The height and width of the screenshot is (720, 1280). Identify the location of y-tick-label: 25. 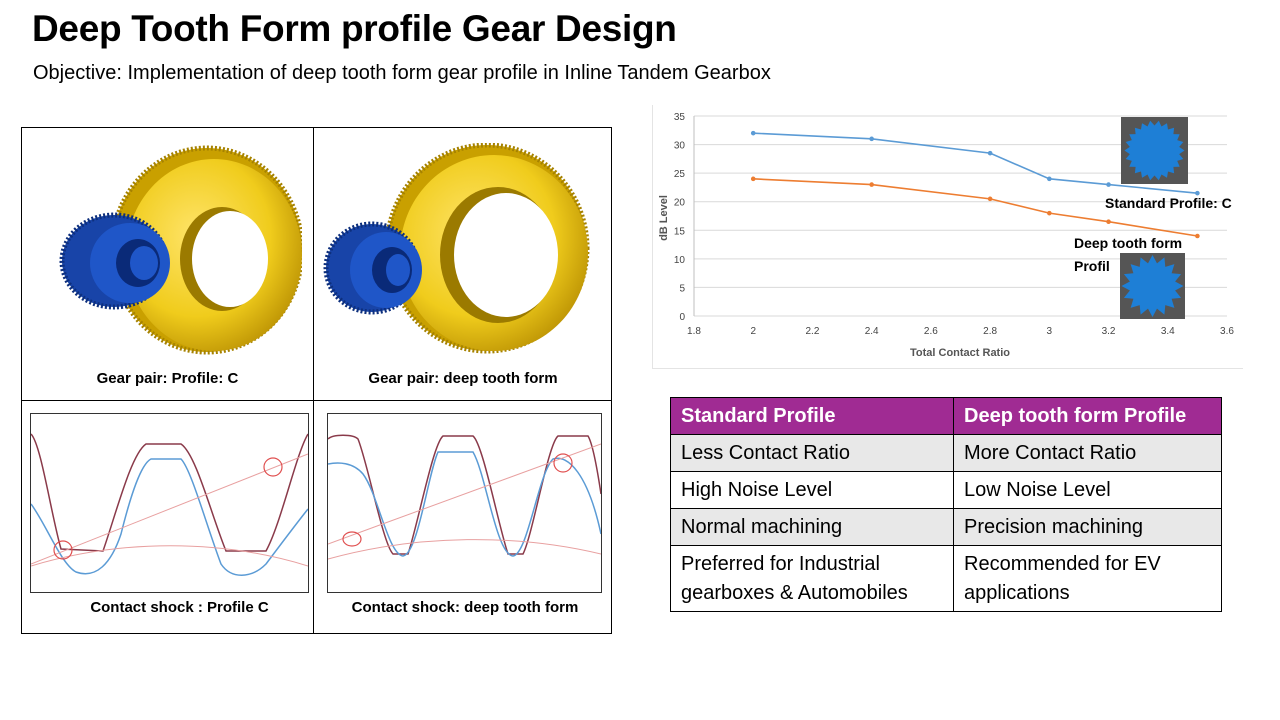
(680, 174).